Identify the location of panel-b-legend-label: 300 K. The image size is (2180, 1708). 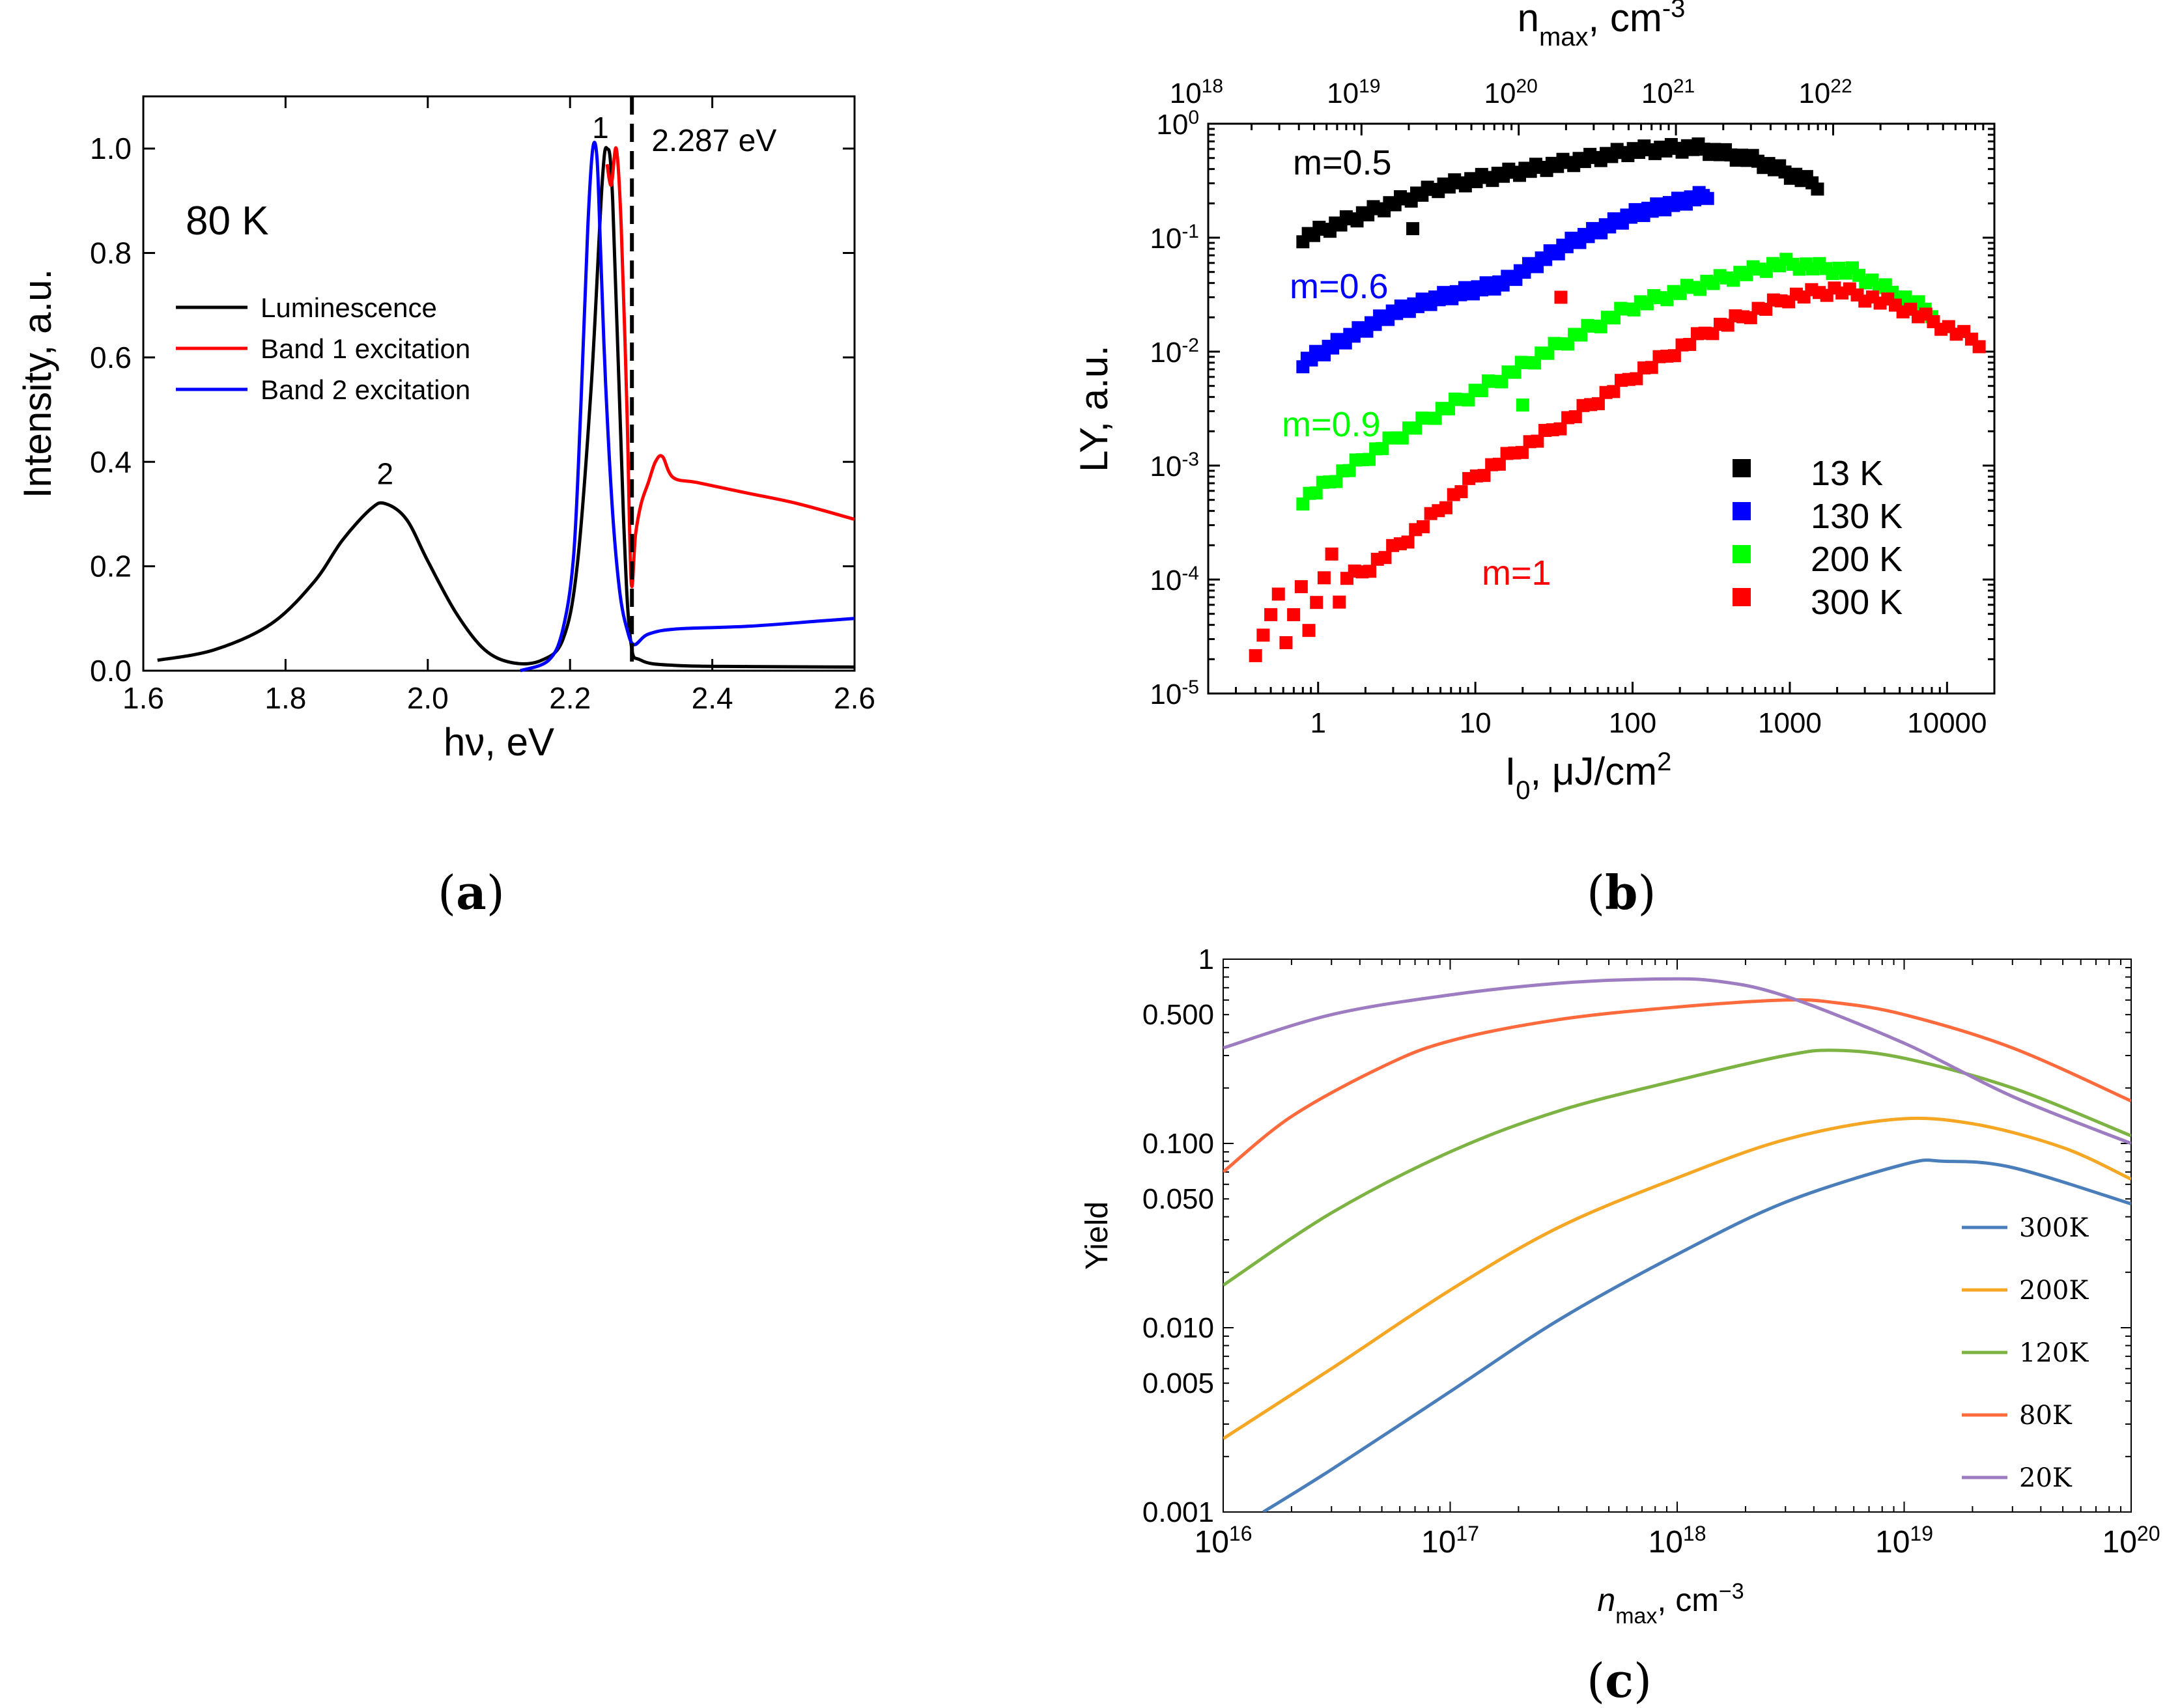
(1857, 603).